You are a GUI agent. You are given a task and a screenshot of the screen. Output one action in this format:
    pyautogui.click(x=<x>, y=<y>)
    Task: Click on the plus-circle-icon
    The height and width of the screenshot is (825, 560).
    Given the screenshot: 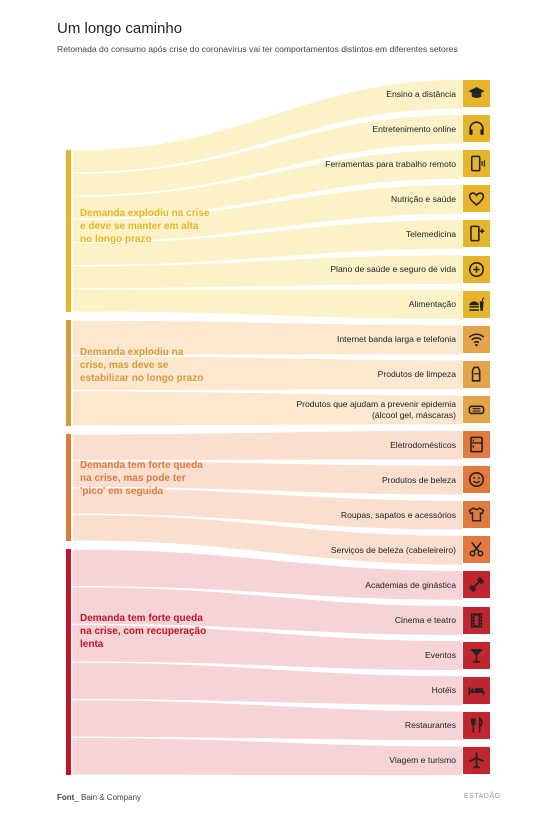 What is the action you would take?
    pyautogui.click(x=476, y=269)
    